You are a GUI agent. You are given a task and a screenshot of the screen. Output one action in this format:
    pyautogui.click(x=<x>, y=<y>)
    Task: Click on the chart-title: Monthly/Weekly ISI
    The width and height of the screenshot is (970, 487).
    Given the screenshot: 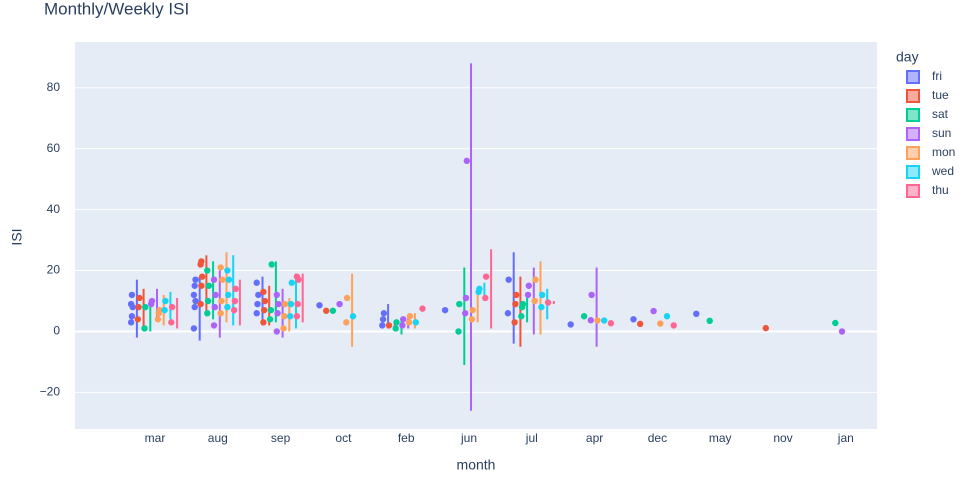 What is the action you would take?
    pyautogui.click(x=116, y=9)
    